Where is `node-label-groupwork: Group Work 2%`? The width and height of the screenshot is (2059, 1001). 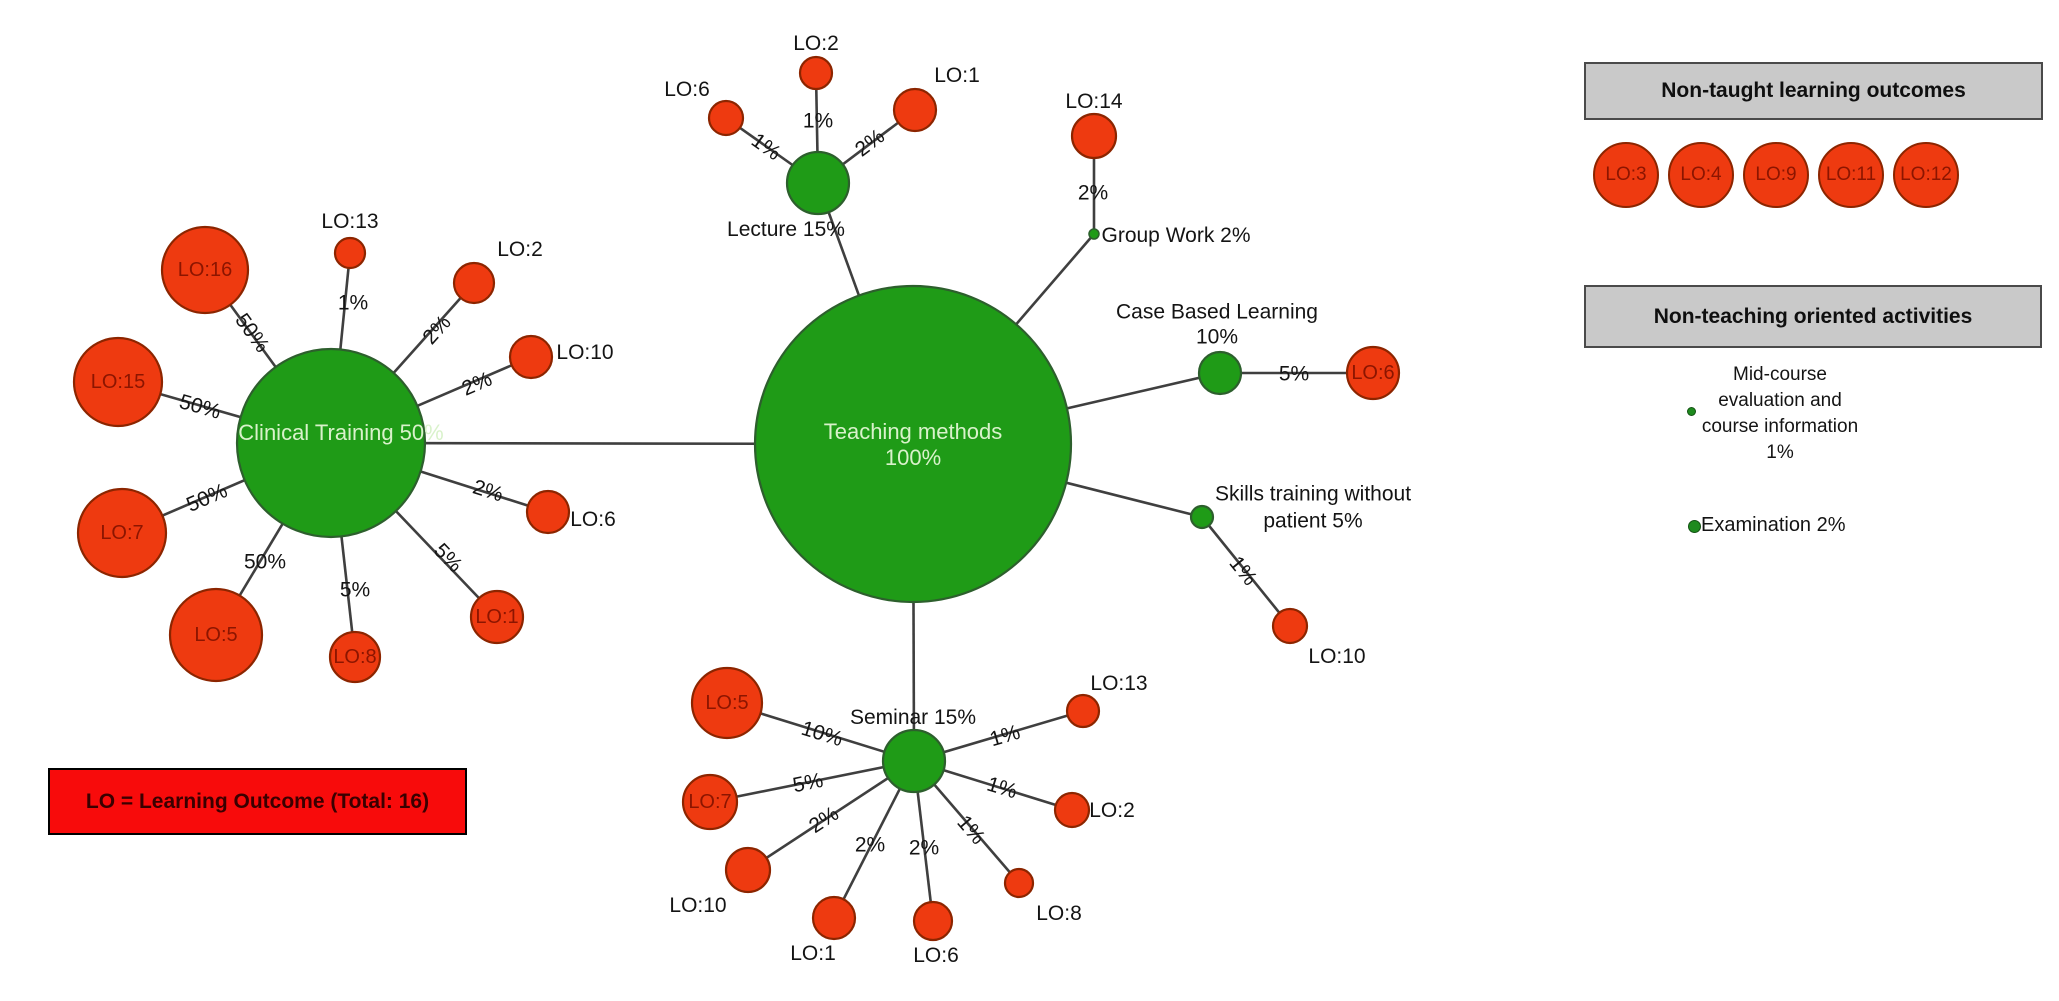
node-label-groupwork: Group Work 2% is located at coordinates (1176, 235).